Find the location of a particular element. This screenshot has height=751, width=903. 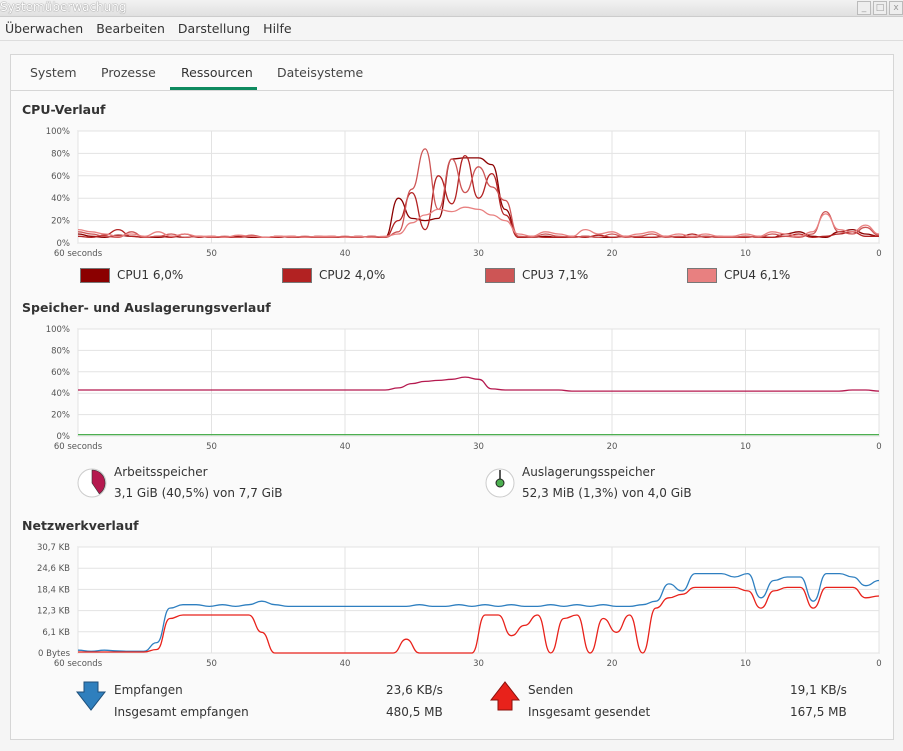

menu-bar: Überwachen Bearbeiten Darstellung Hilfe is located at coordinates (451, 29).